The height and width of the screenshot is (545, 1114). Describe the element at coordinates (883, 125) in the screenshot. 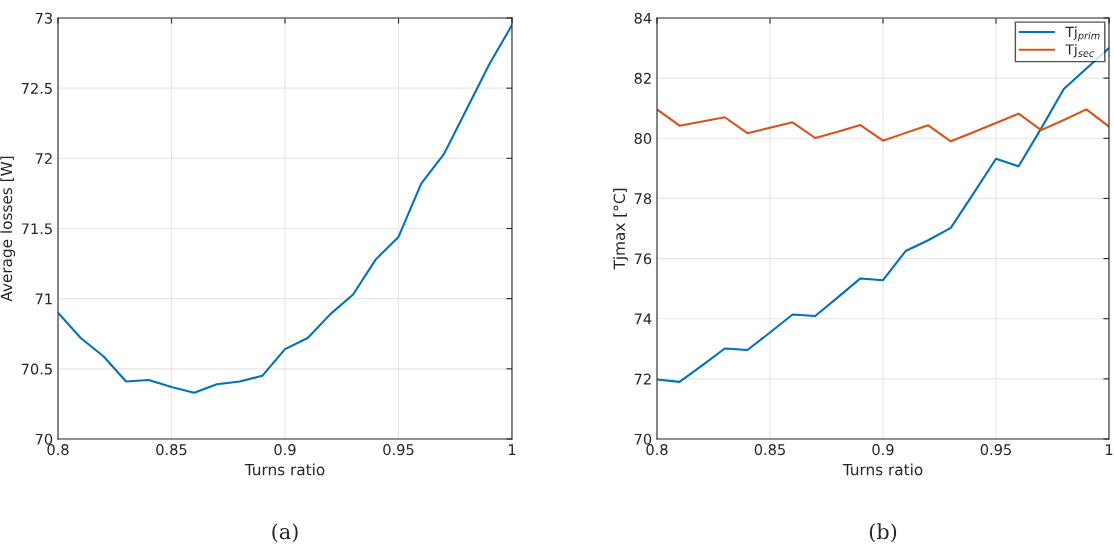

I see `line-series` at that location.